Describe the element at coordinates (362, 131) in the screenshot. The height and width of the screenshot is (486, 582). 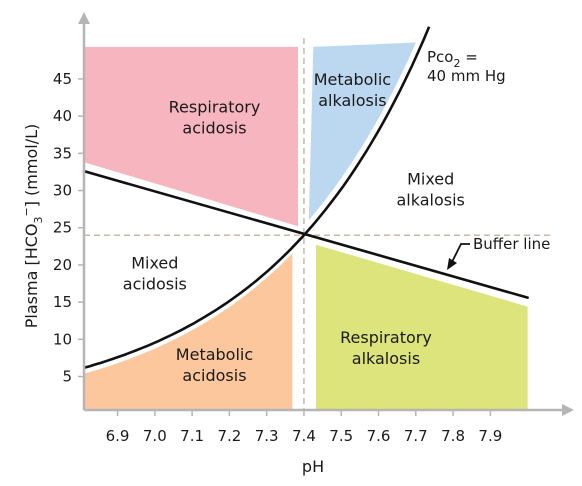
I see `region-metabolic-alkalosis` at that location.